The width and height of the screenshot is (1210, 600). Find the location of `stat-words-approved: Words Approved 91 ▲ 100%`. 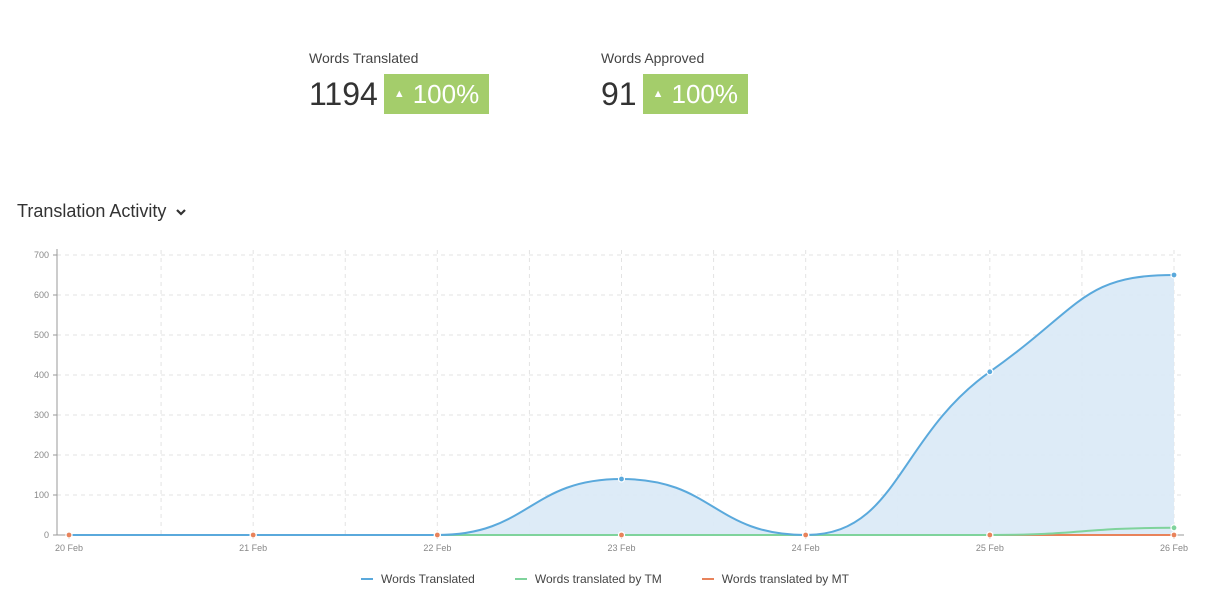

stat-words-approved: Words Approved 91 ▲ 100% is located at coordinates (674, 82).